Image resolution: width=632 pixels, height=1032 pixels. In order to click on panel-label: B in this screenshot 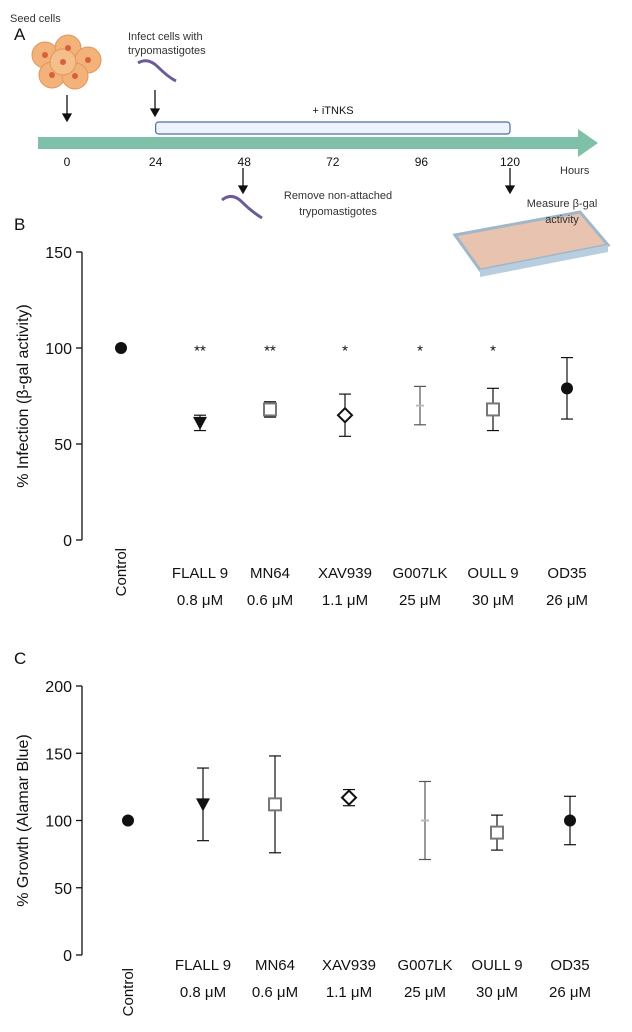, I will do `click(19, 224)`.